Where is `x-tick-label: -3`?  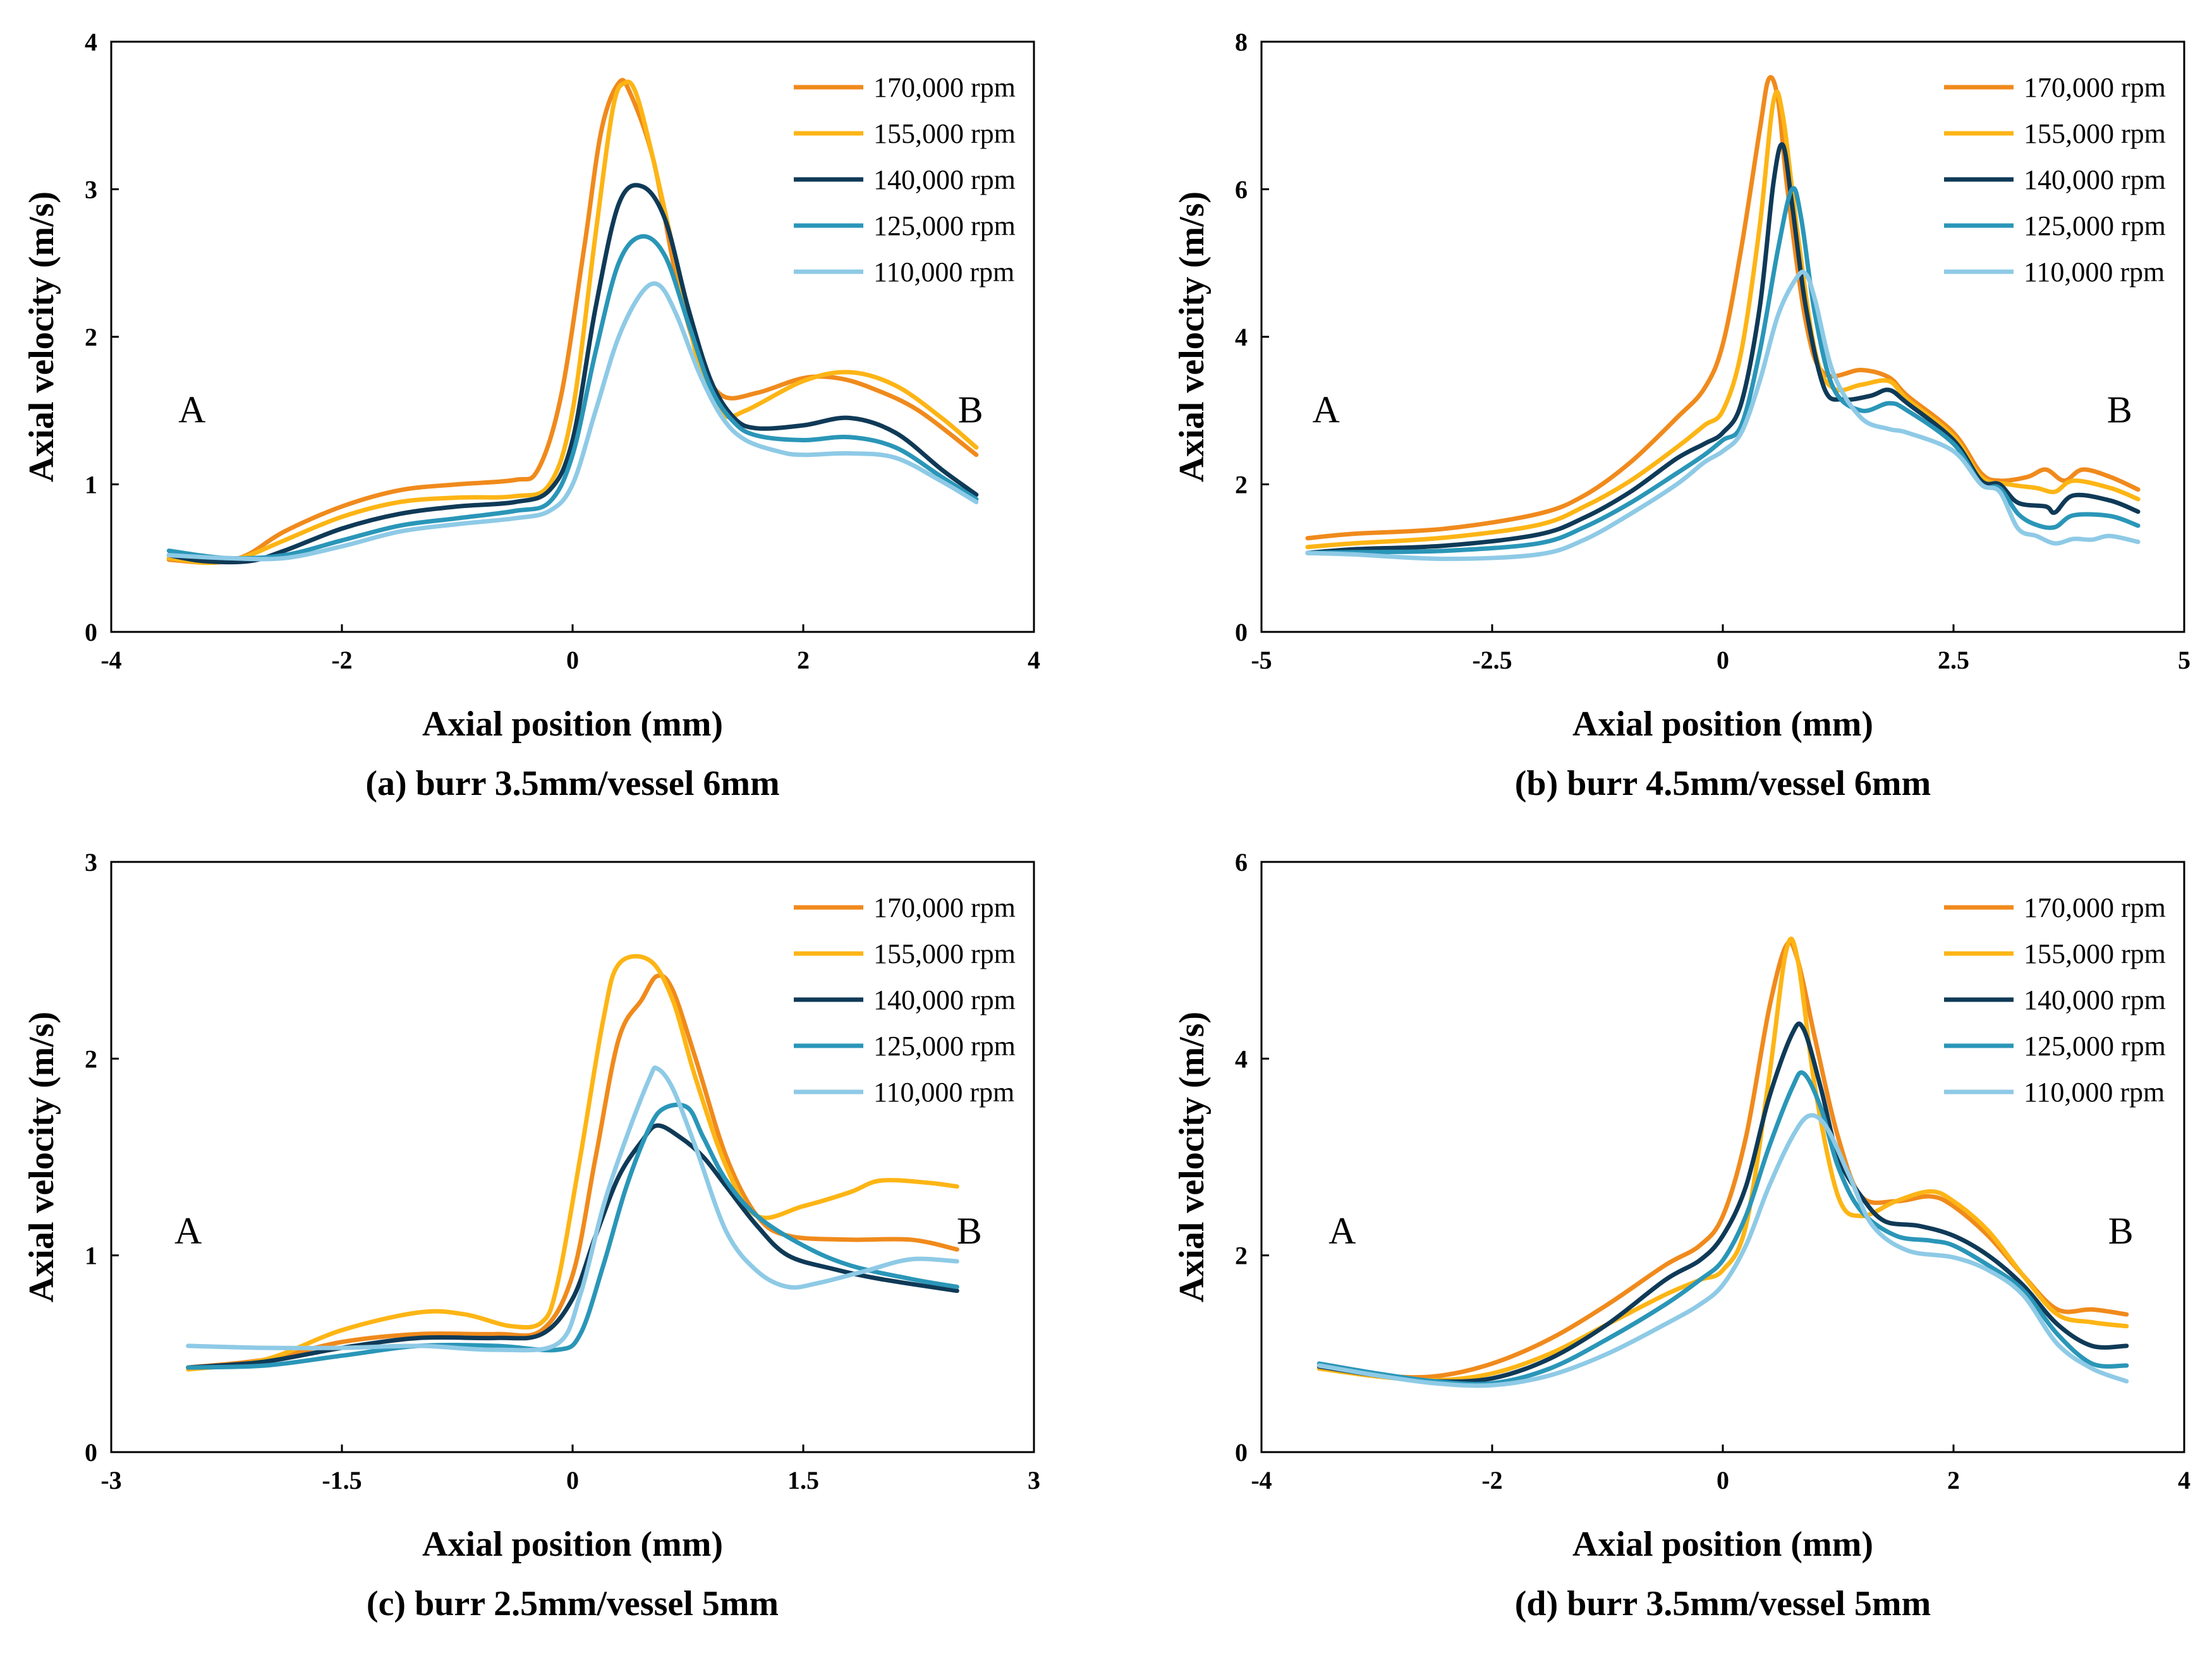 x-tick-label: -3 is located at coordinates (110, 1480).